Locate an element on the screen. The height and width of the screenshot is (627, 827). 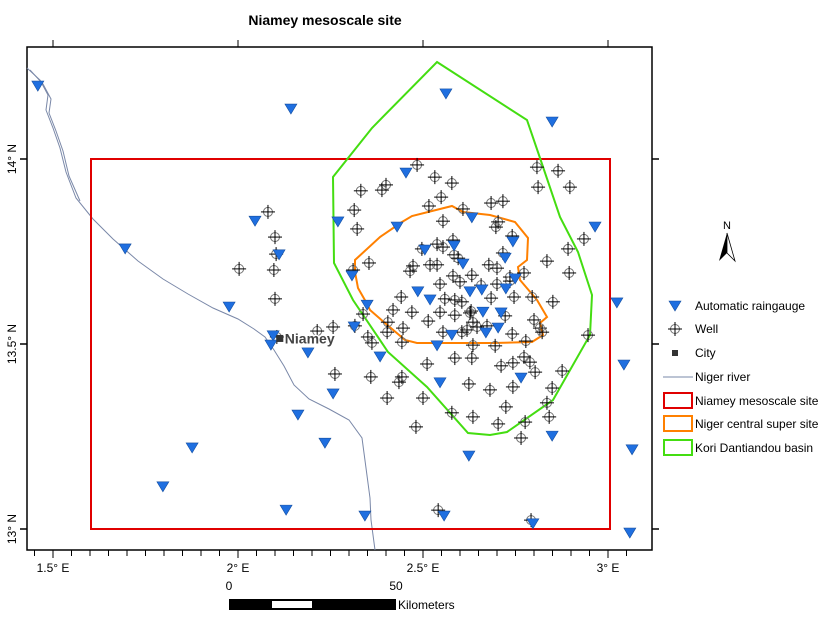
city-label-niamey: Niamey is located at coordinates (310, 338).